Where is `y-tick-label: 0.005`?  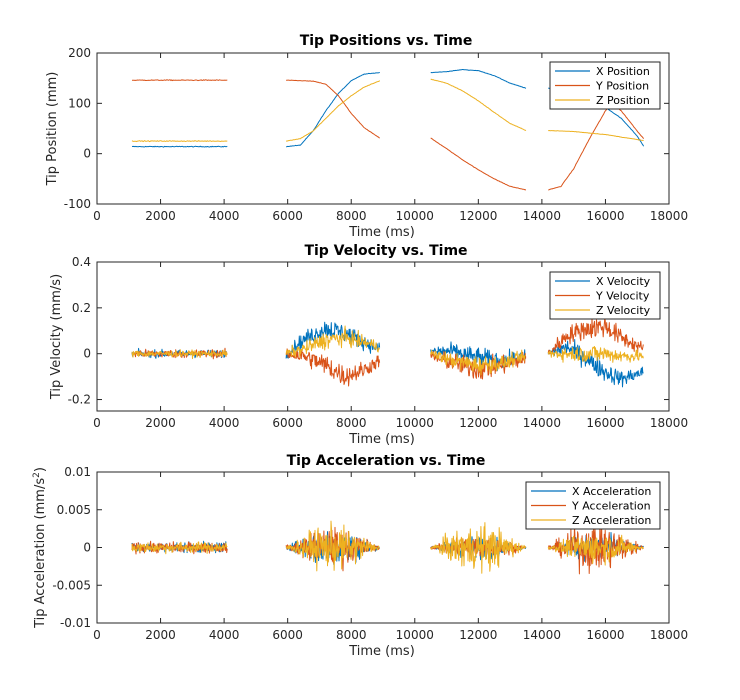 y-tick-label: 0.005 is located at coordinates (74, 510).